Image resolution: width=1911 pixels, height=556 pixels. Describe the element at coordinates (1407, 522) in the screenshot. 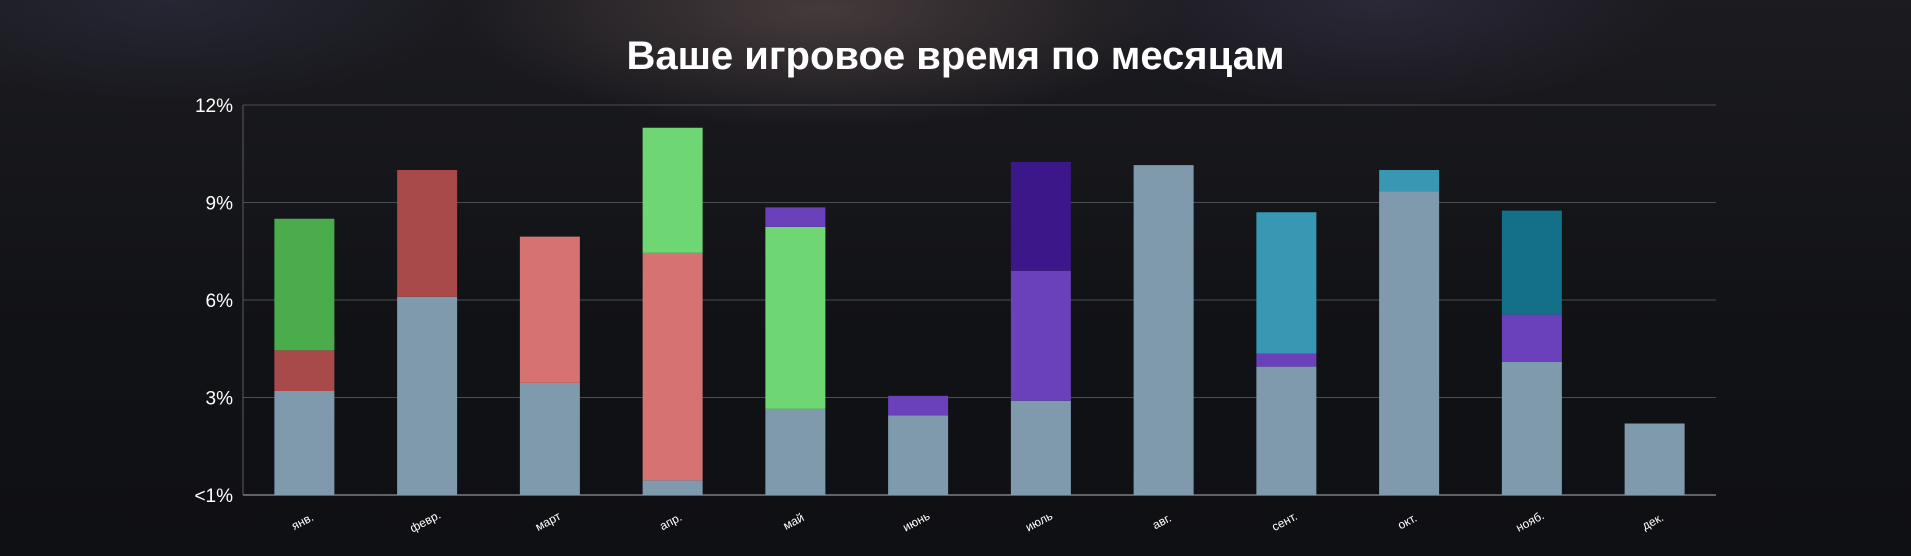

I see `x-tick-label: окт.` at that location.